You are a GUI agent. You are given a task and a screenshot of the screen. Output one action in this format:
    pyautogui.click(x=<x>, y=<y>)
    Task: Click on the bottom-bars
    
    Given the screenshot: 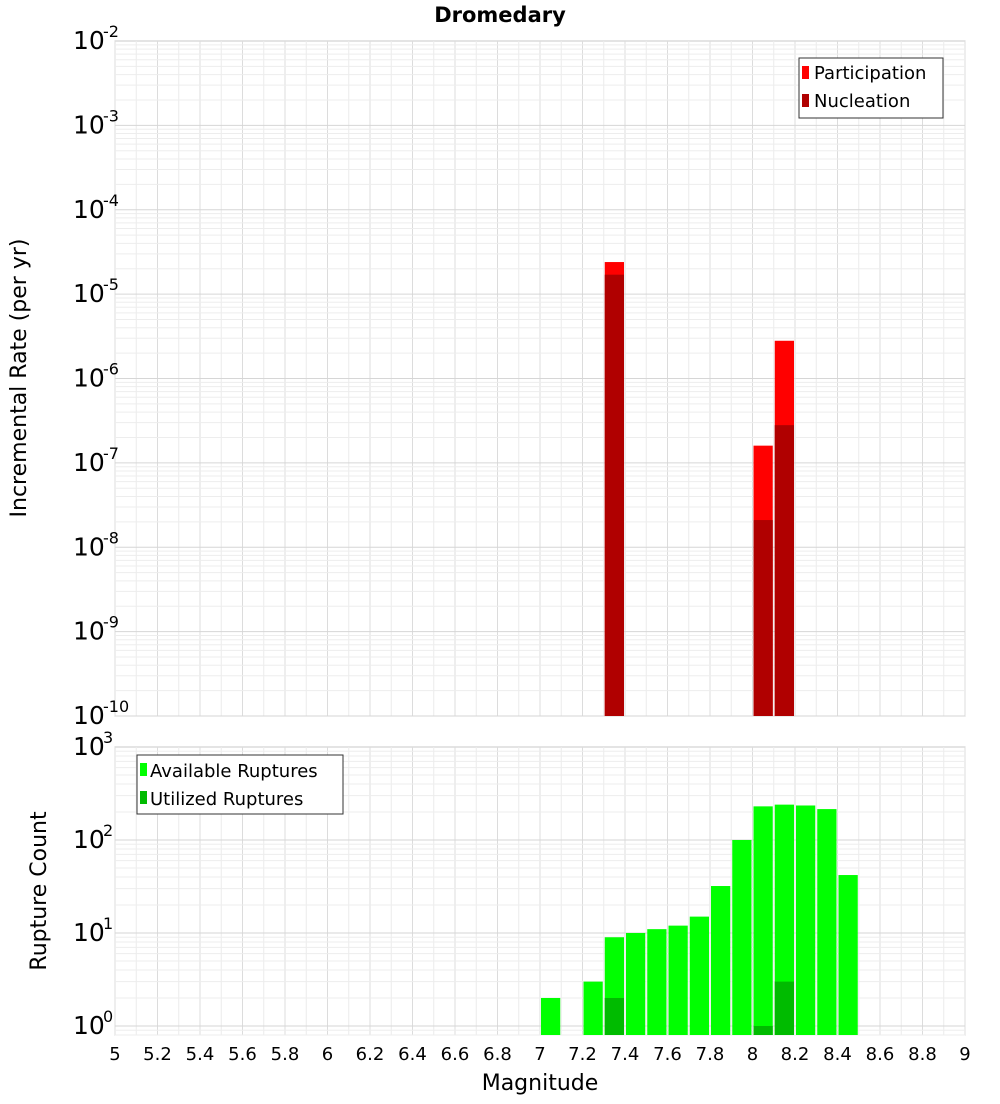 What is the action you would take?
    pyautogui.click(x=699, y=919)
    